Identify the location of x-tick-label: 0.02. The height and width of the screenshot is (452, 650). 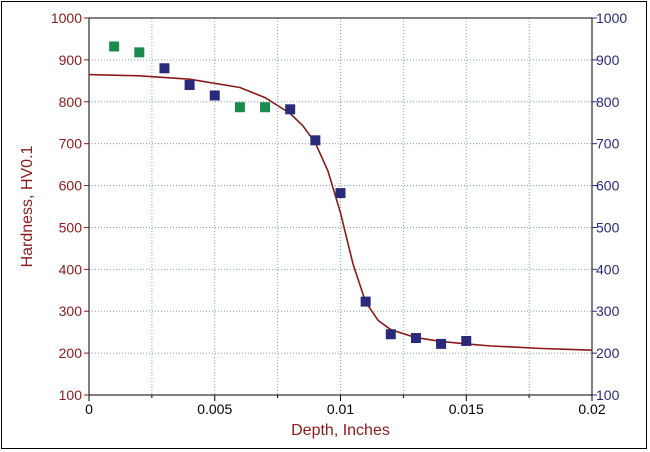
(591, 409).